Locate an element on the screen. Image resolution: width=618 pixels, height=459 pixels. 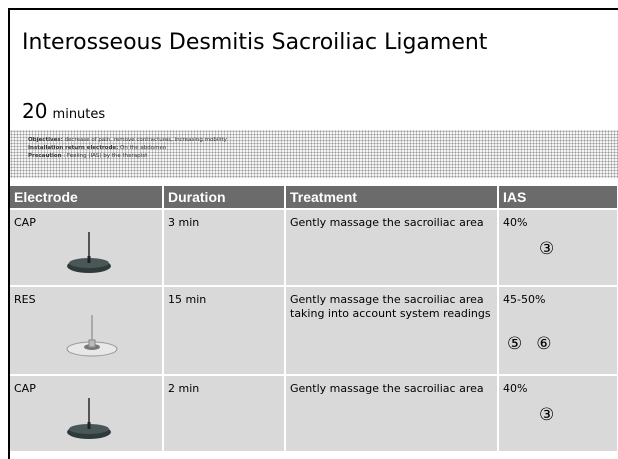
marker: ⑥ is located at coordinates (544, 344).